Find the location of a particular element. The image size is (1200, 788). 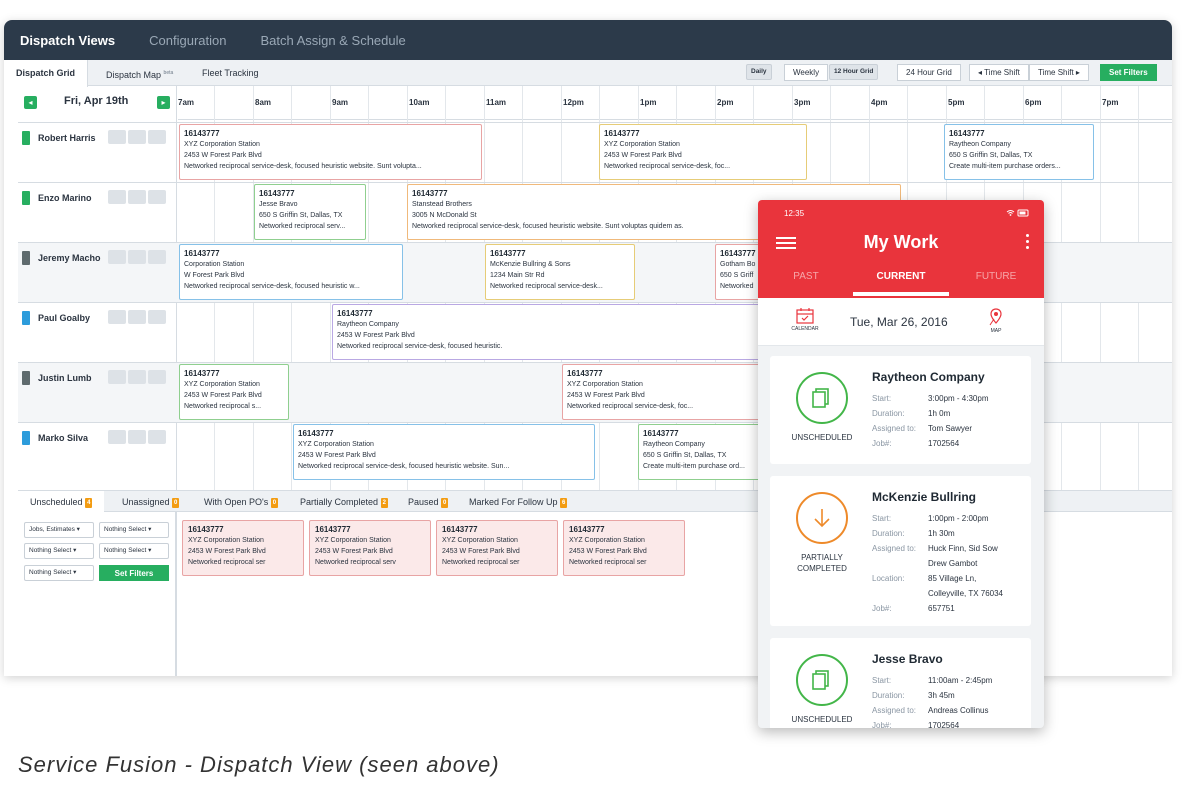

12-hour-grid-button: 12 Hour Grid is located at coordinates (854, 72).